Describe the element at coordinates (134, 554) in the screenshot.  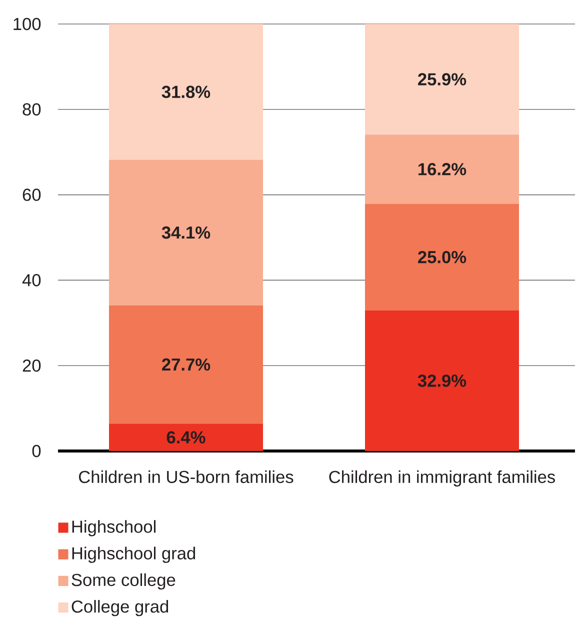
I see `legend-label: Highschool grad` at that location.